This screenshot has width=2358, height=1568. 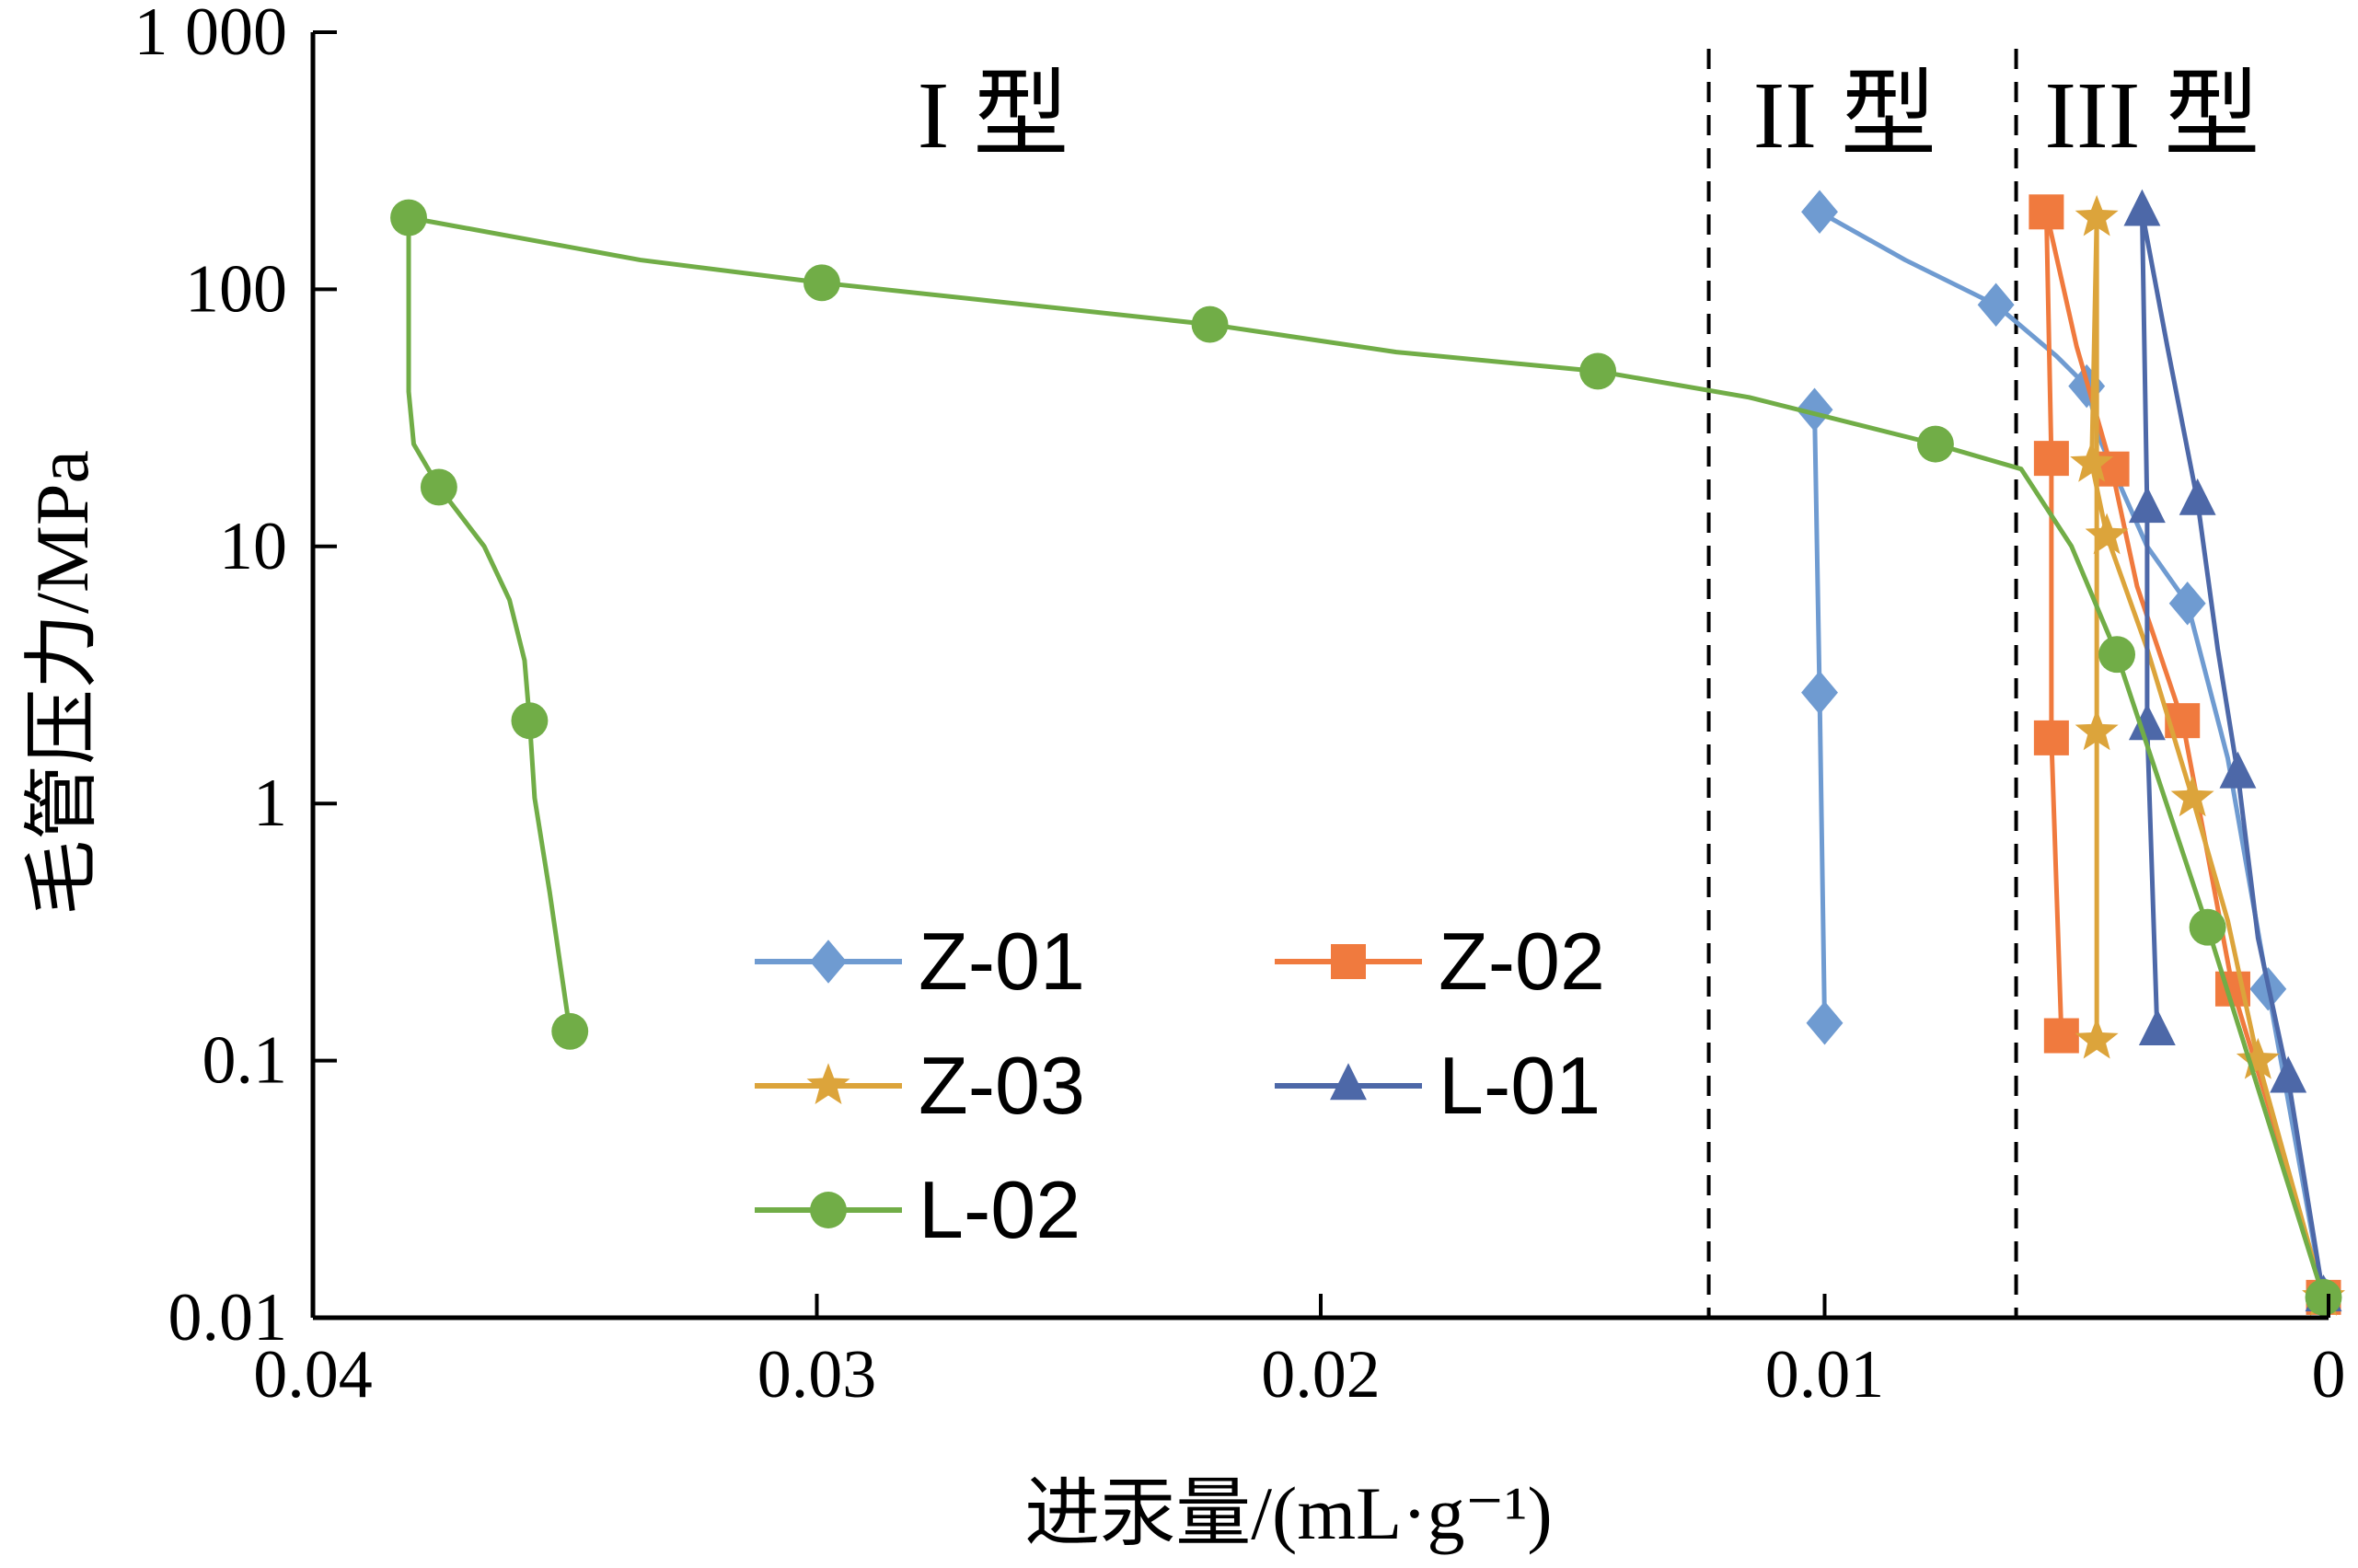 What do you see at coordinates (1589, 115) in the screenshot?
I see `region-labels: I 型 II 型 III 型` at bounding box center [1589, 115].